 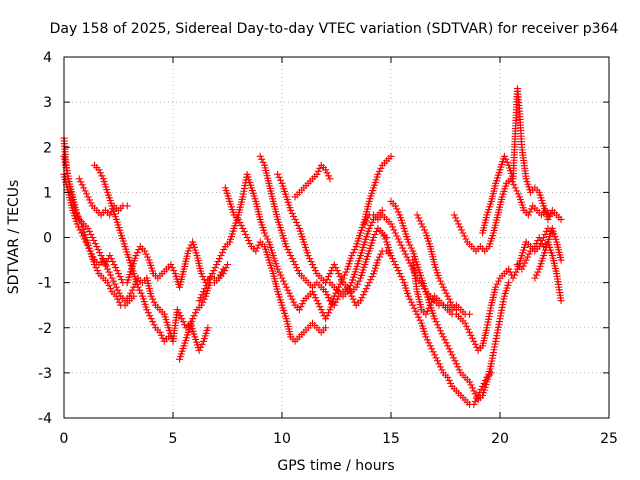 I want to click on y-tick-label: -4, so click(x=45, y=419).